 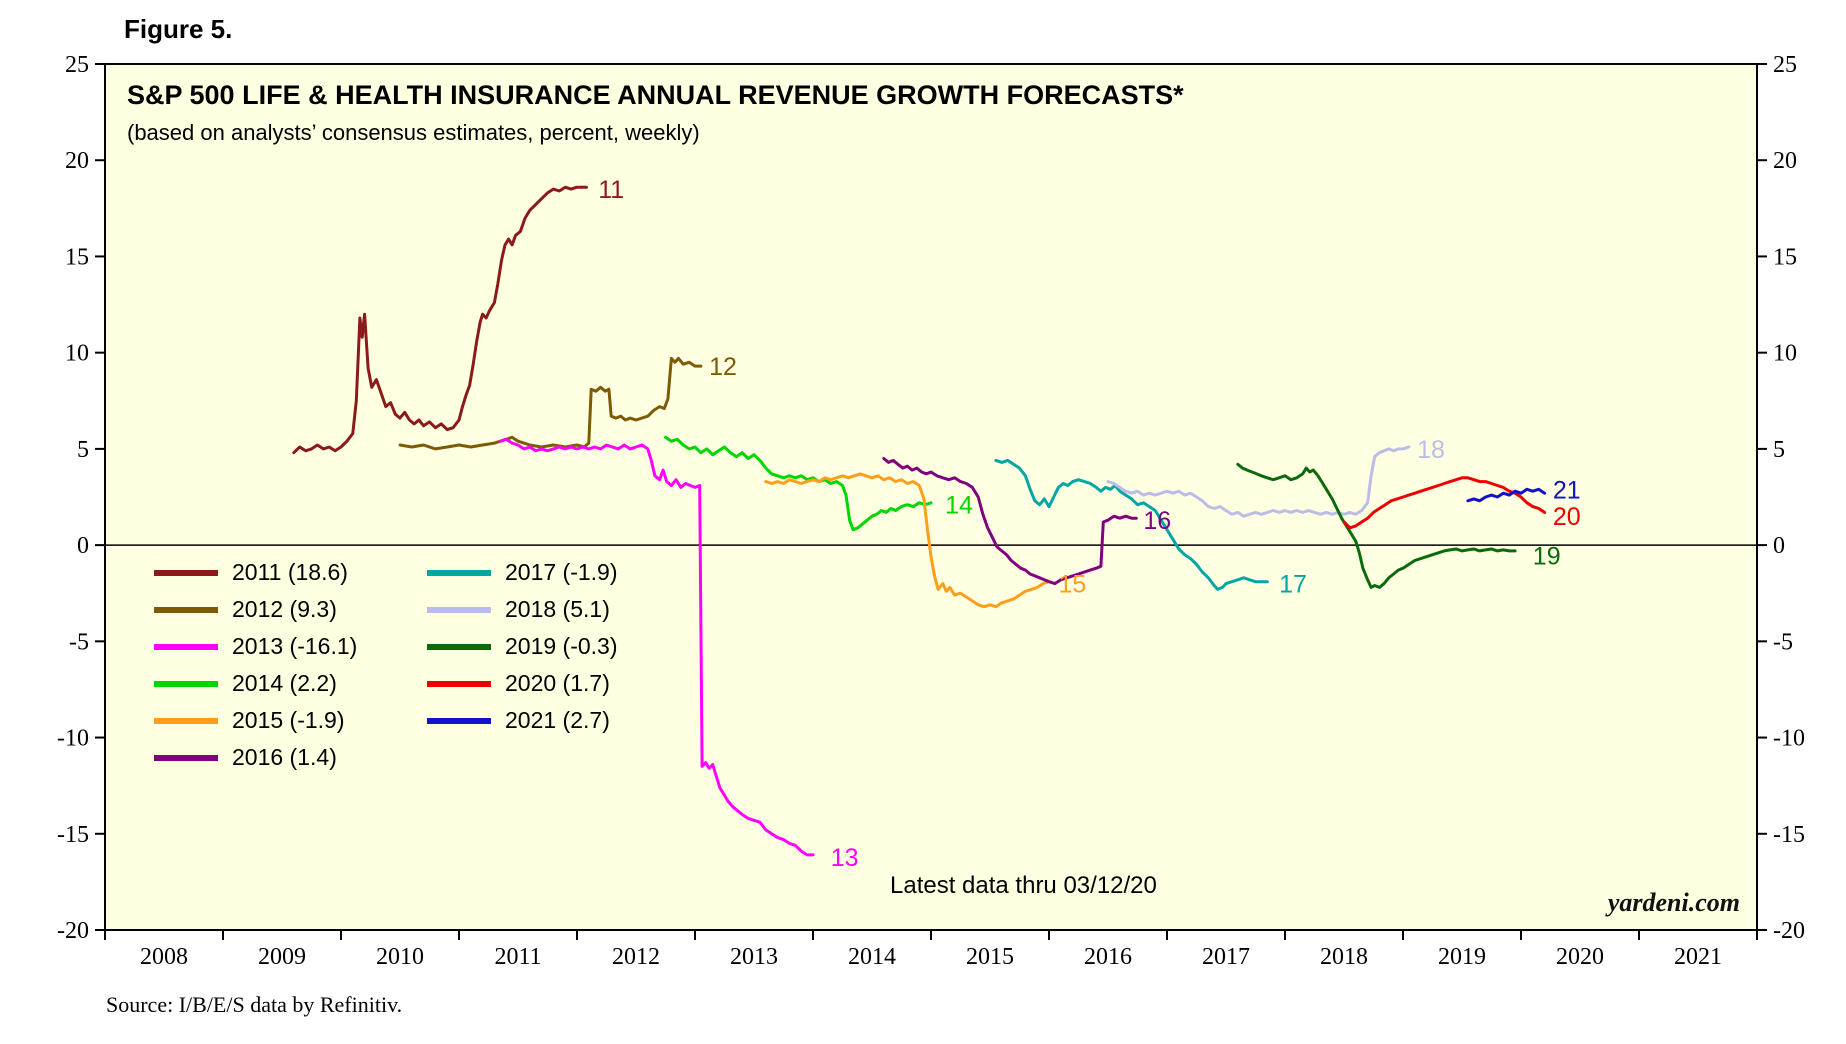 What do you see at coordinates (1226, 957) in the screenshot?
I see `x-axis-label: 2017` at bounding box center [1226, 957].